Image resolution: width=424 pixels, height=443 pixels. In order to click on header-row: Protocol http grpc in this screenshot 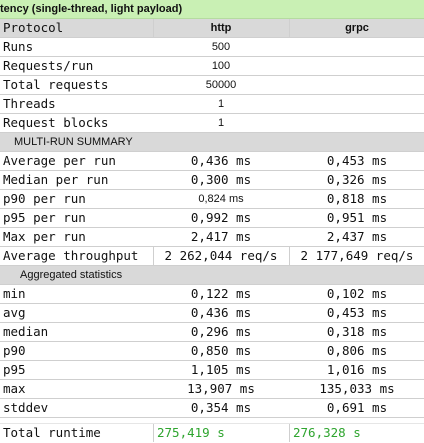, I will do `click(212, 28)`.